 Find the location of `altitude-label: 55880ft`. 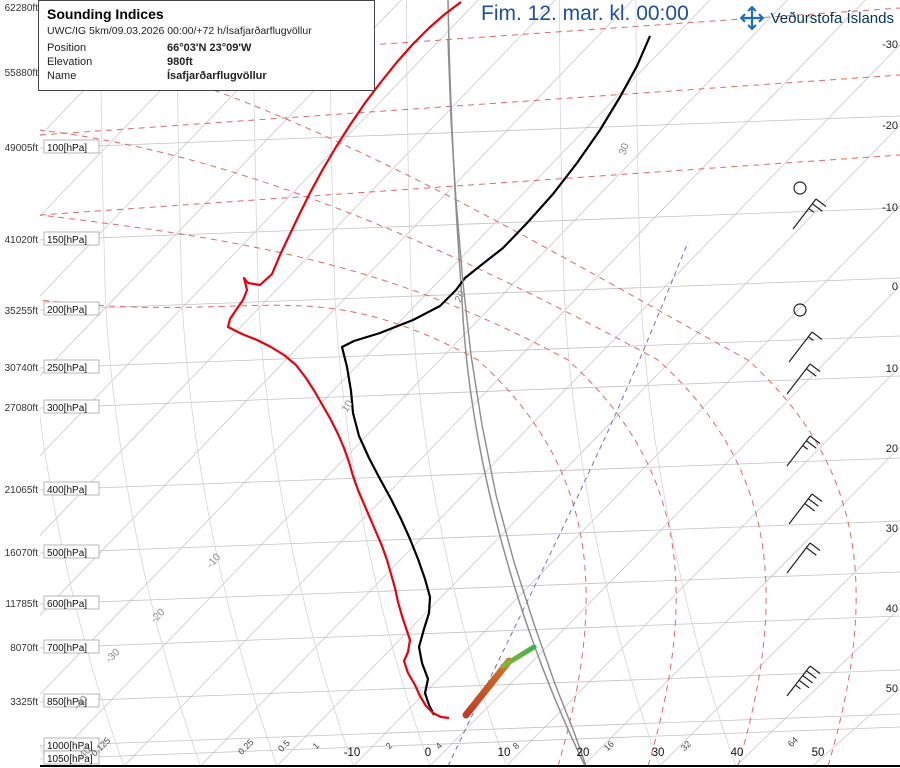

altitude-label: 55880ft is located at coordinates (22, 73).